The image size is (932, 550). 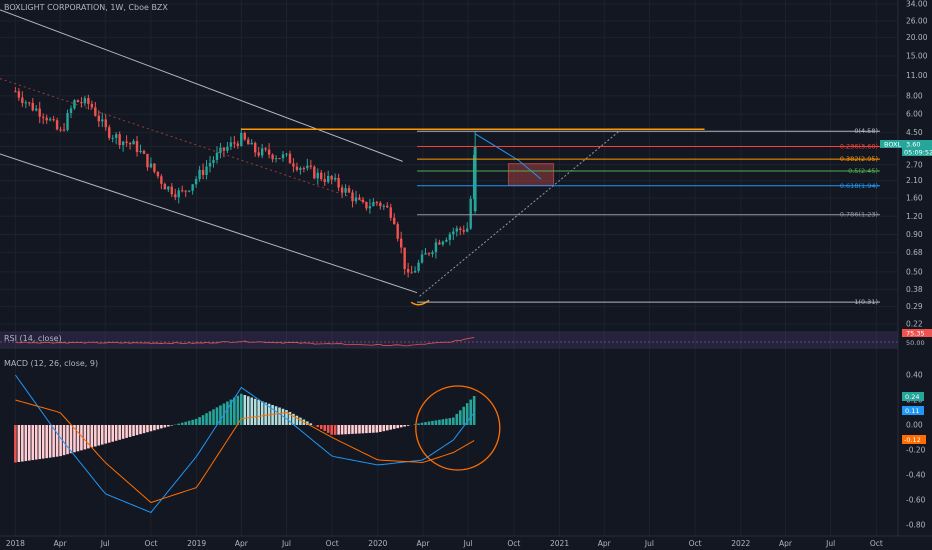 I want to click on last-price-text: 3.60, so click(x=913, y=145).